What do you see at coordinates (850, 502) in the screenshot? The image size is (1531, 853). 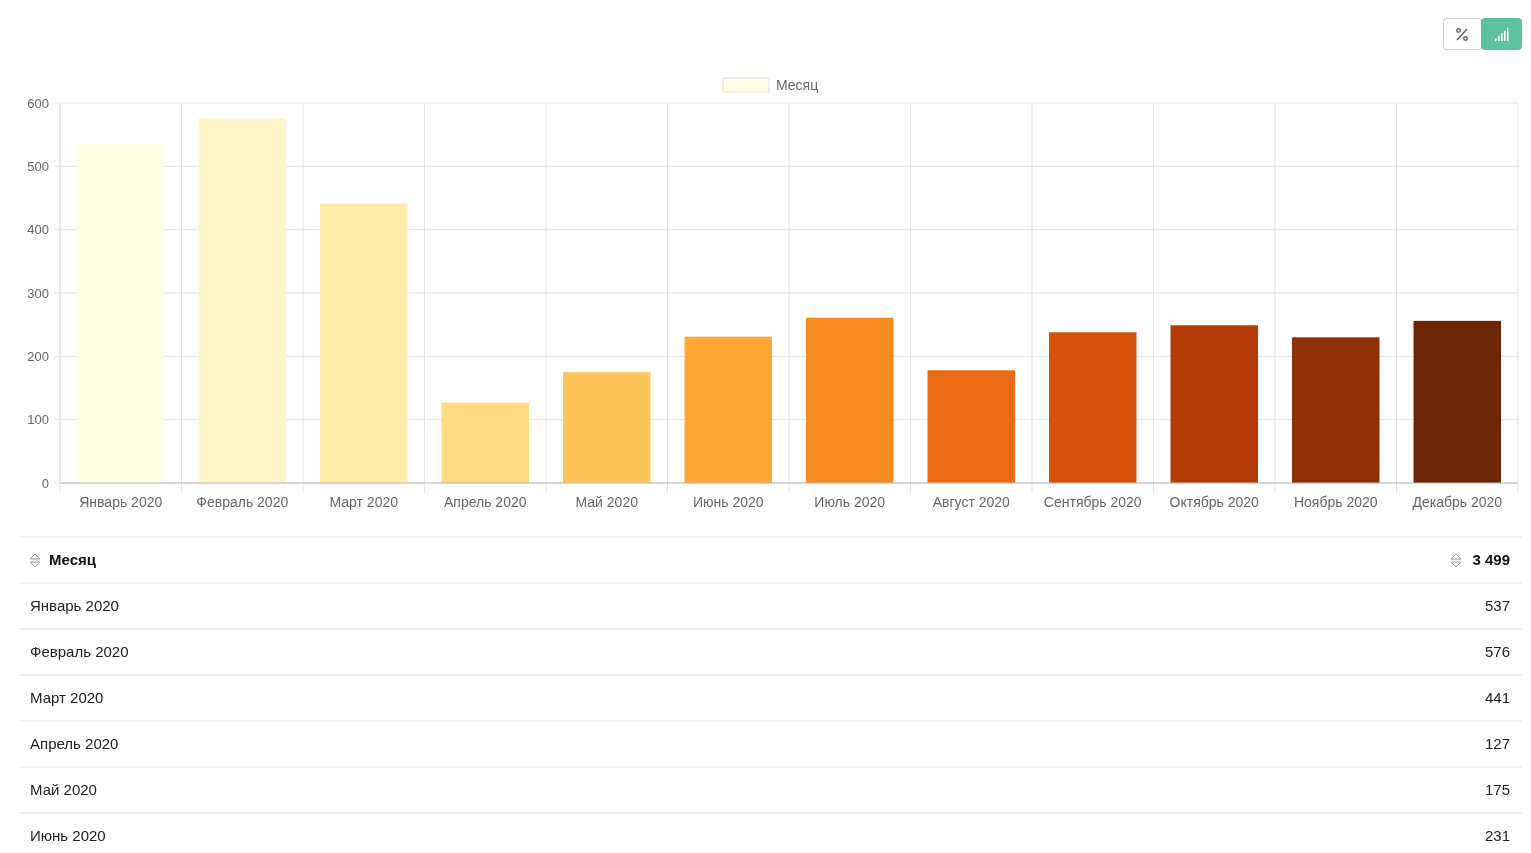 I see `x-tick-label: Июль 2020` at bounding box center [850, 502].